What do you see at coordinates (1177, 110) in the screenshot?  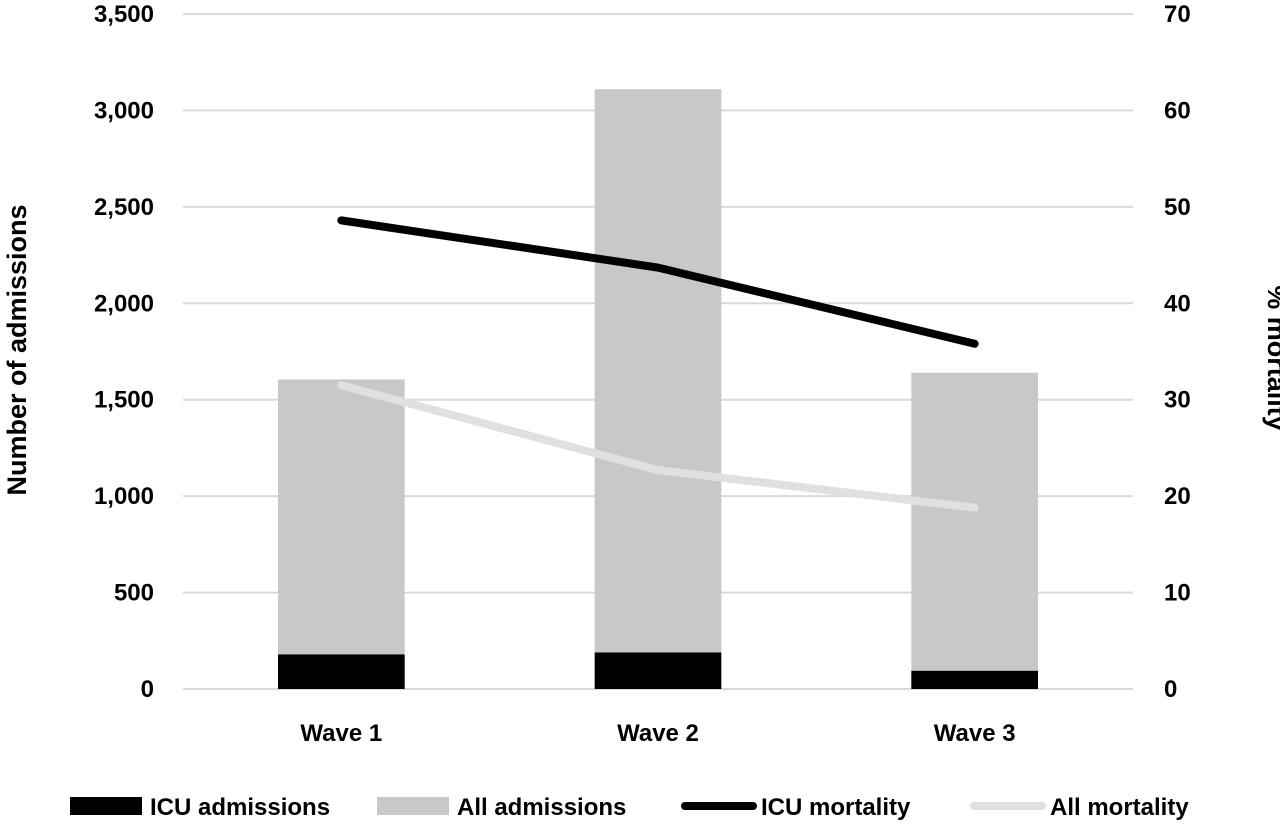 I see `y2-tick-label: 60` at bounding box center [1177, 110].